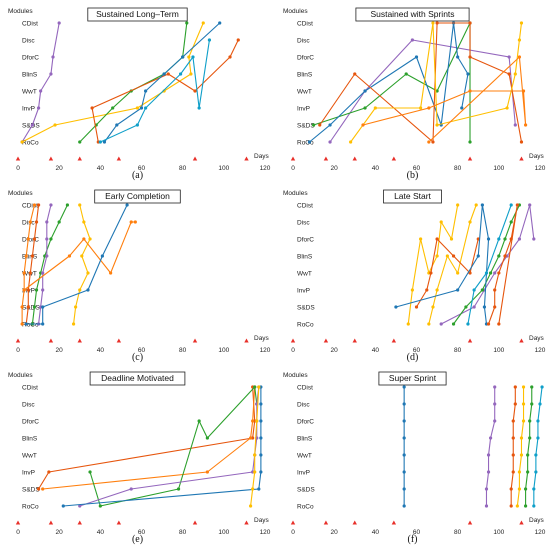 Image resolution: width=550 pixels, height=548 pixels. I want to click on chart-title: Sustained with Sprints, so click(412, 14).